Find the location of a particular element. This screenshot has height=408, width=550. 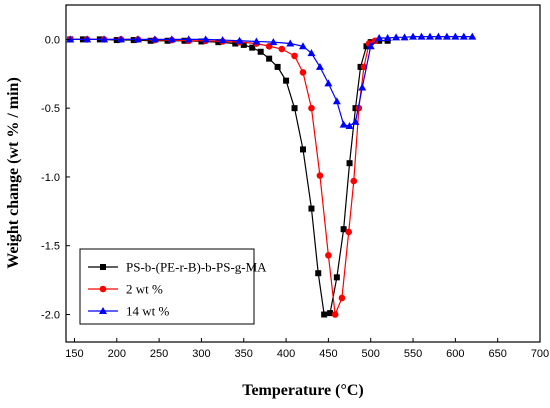

x-tick-label-4: 350 is located at coordinates (244, 354).